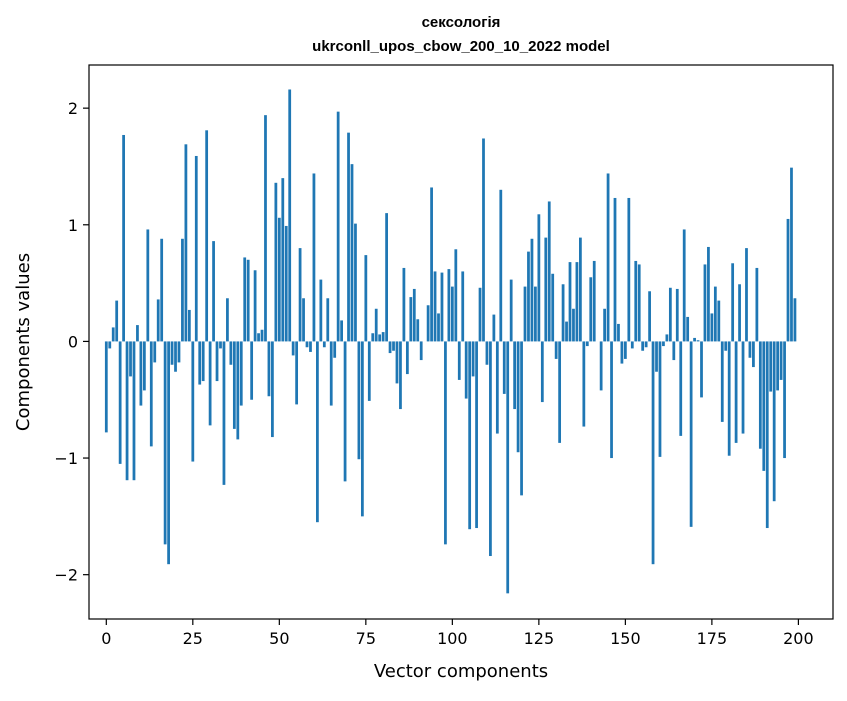 Image resolution: width=847 pixels, height=701 pixels. What do you see at coordinates (625, 638) in the screenshot?
I see `x-tick-label: 150` at bounding box center [625, 638].